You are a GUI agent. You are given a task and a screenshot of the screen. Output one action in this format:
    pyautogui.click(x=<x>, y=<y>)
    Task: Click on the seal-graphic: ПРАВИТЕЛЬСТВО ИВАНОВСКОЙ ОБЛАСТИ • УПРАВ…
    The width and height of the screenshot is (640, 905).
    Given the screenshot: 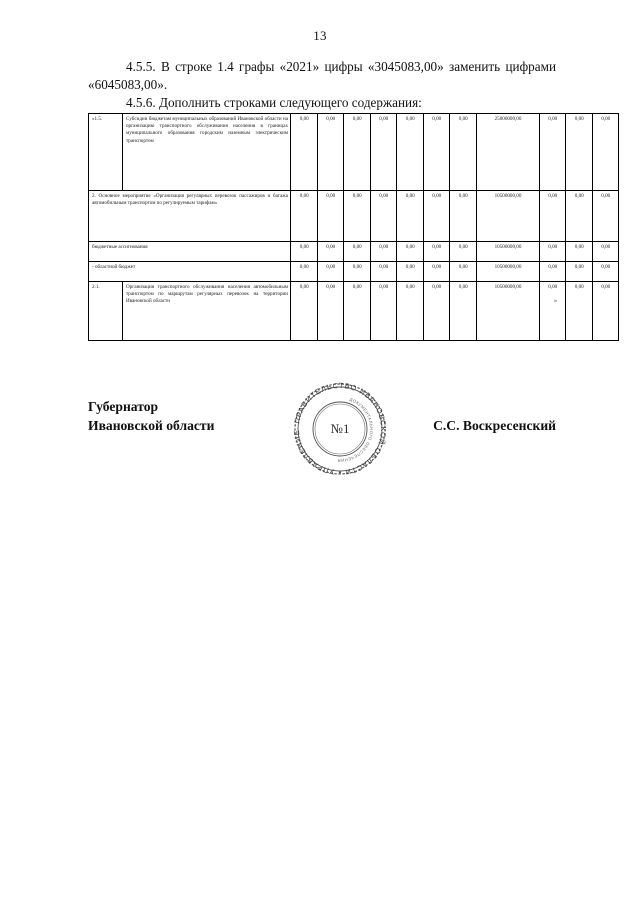 What is the action you would take?
    pyautogui.click(x=337, y=427)
    